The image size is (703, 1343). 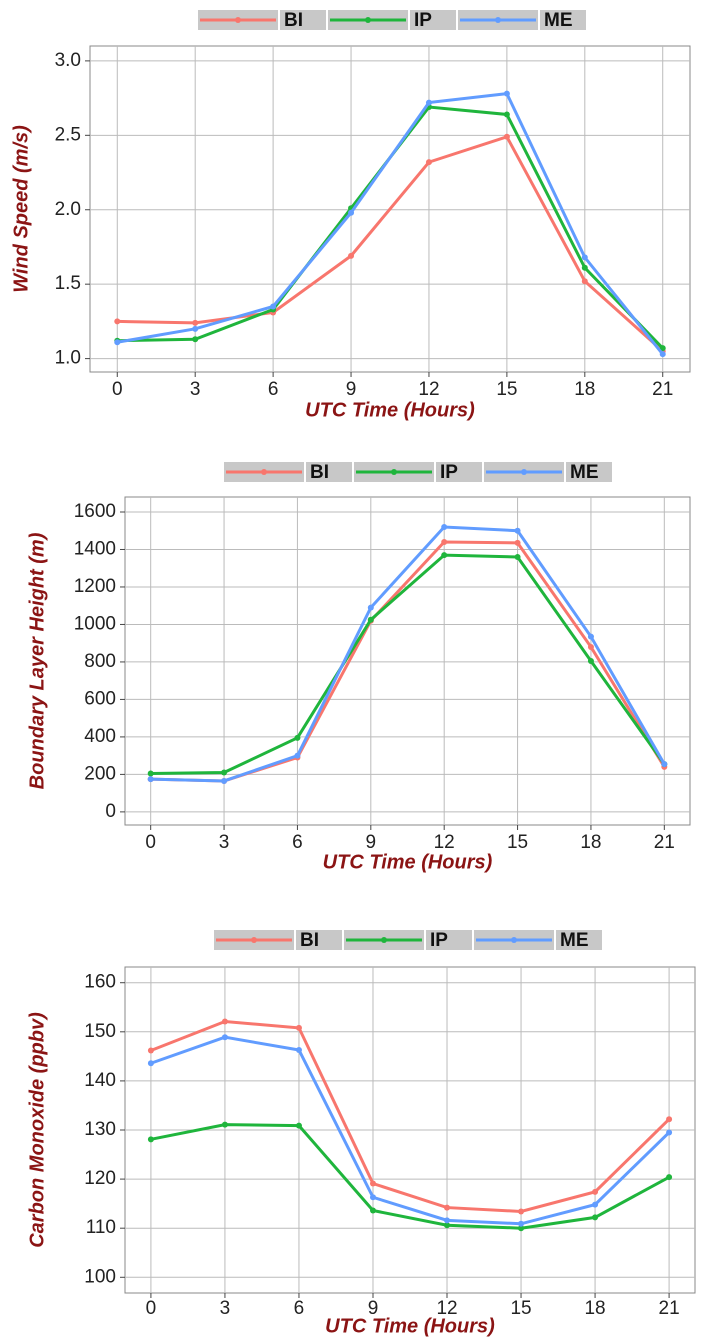 I want to click on y-axis-title: Carbon Monoxide (ppbv), so click(x=37, y=1130).